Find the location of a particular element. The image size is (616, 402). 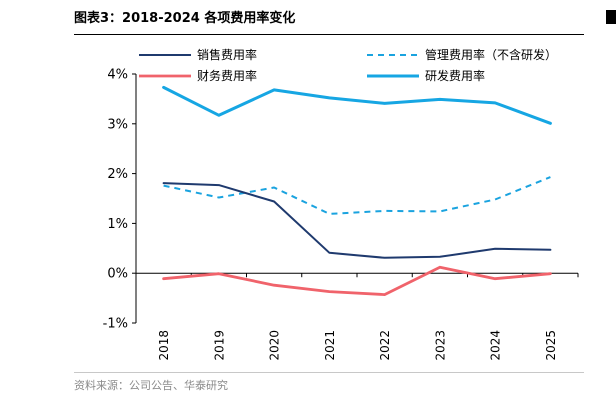

y-tick-label: 3% is located at coordinates (117, 124).